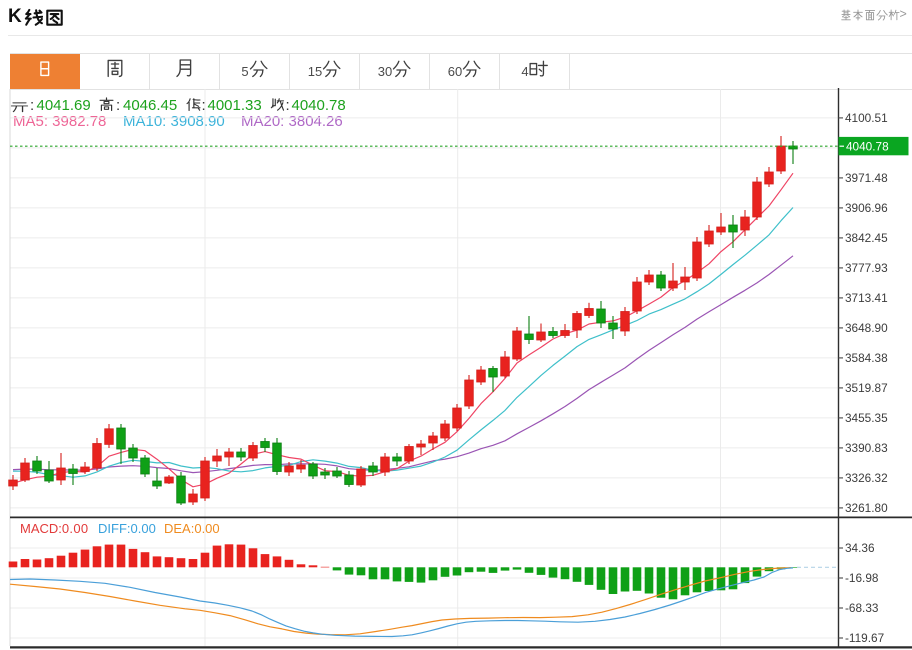 Image resolution: width=912 pixels, height=650 pixels. What do you see at coordinates (866, 388) in the screenshot?
I see `svg-text: 3519.87` at bounding box center [866, 388].